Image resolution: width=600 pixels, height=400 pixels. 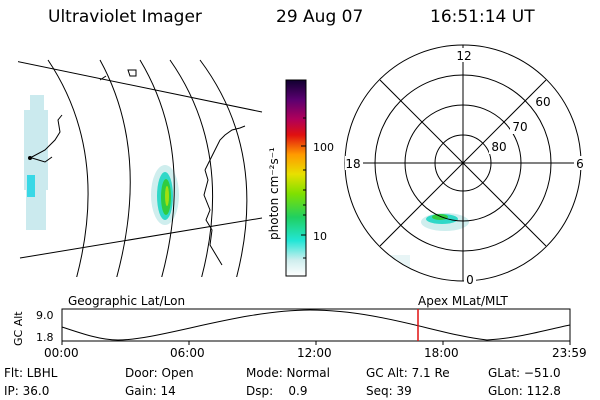 What do you see at coordinates (524, 391) in the screenshot?
I see `glon-status: GLon: 112.8` at bounding box center [524, 391].